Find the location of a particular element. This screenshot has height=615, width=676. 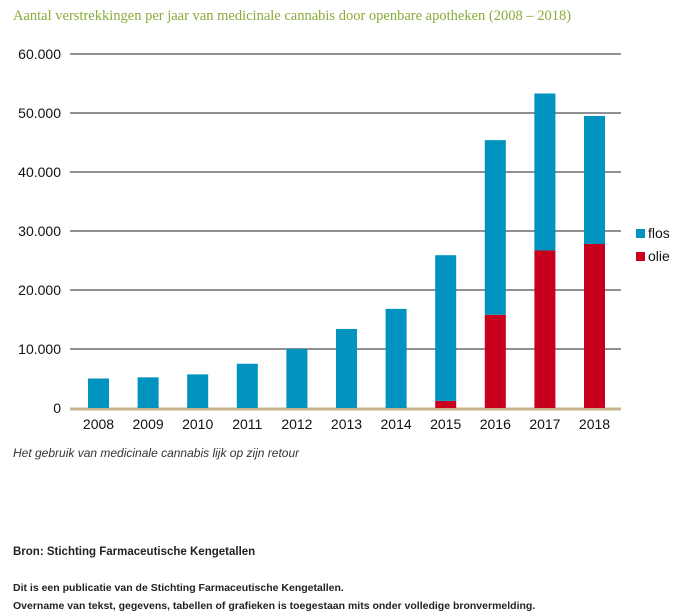

bar-flos-2016 is located at coordinates (495, 227).